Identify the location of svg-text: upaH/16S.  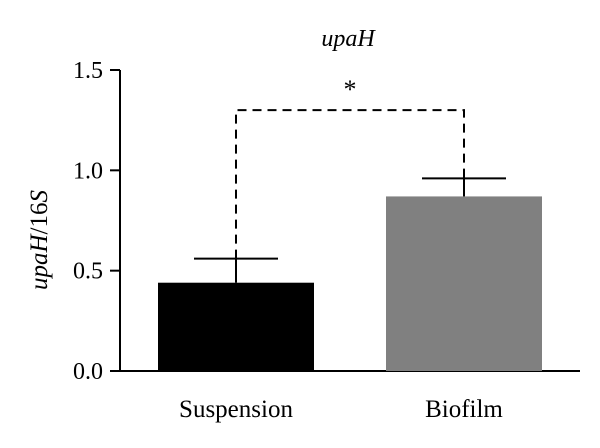
(39, 239).